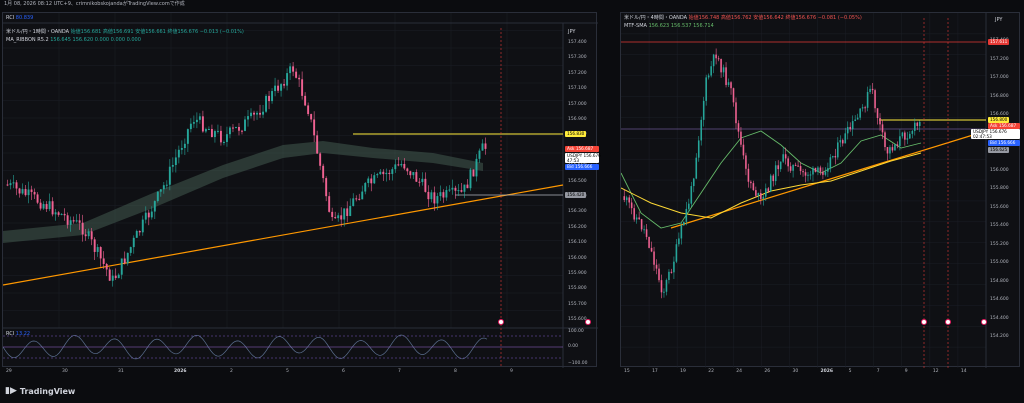  Describe the element at coordinates (999, 244) in the screenshot. I see `price-tick: 155.200` at that location.